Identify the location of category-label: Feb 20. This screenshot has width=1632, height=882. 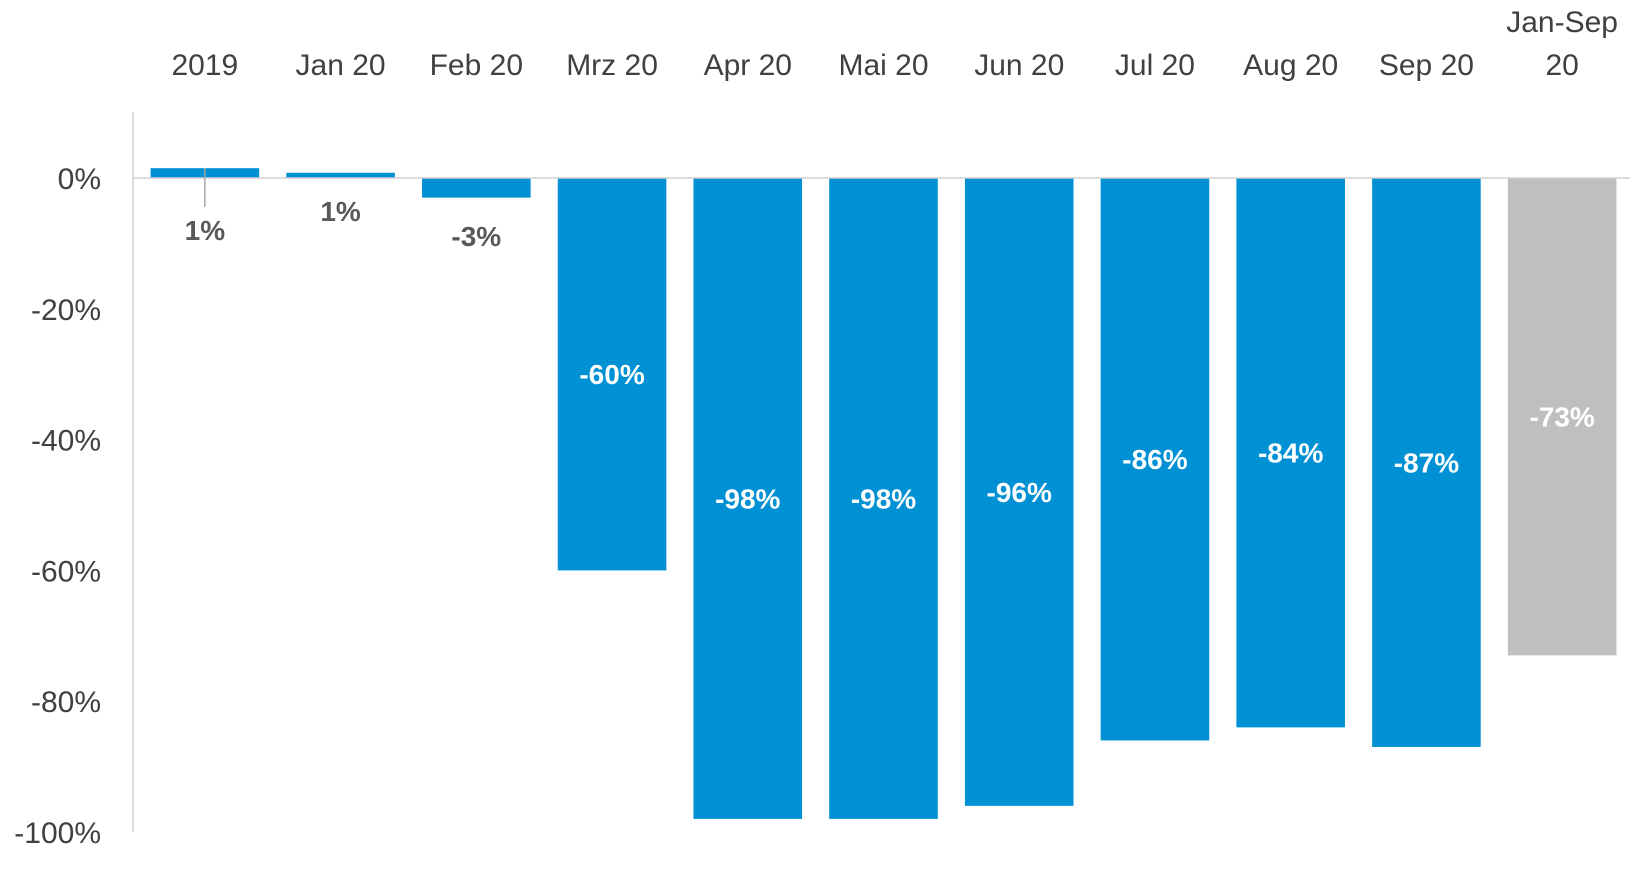
(476, 65).